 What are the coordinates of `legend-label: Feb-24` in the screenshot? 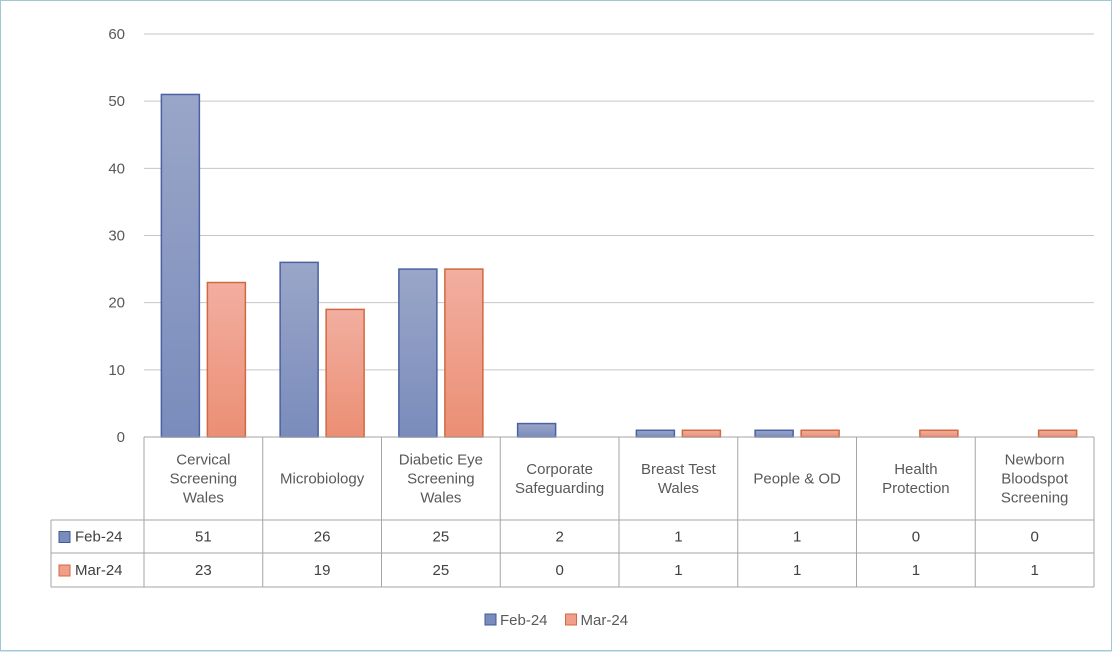 It's located at (524, 620).